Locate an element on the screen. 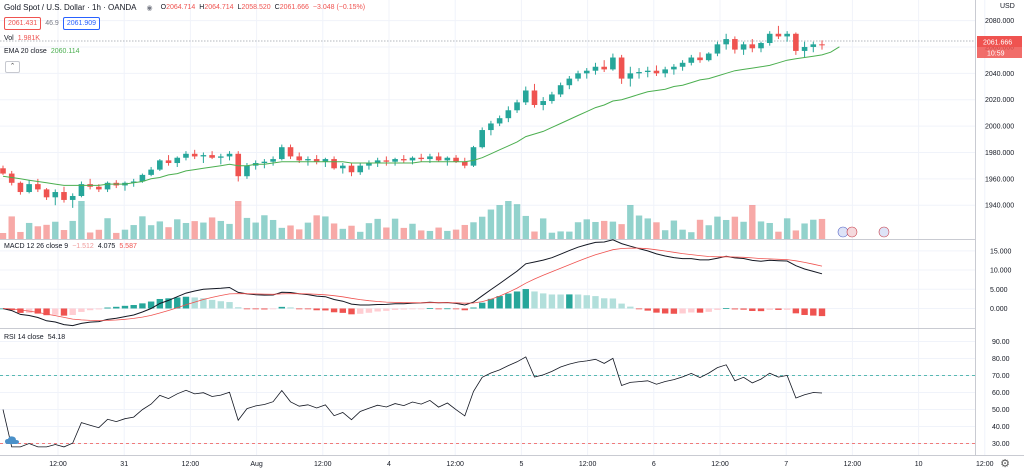  ohlc-change: −3.048 (−0.15%) is located at coordinates (339, 7).